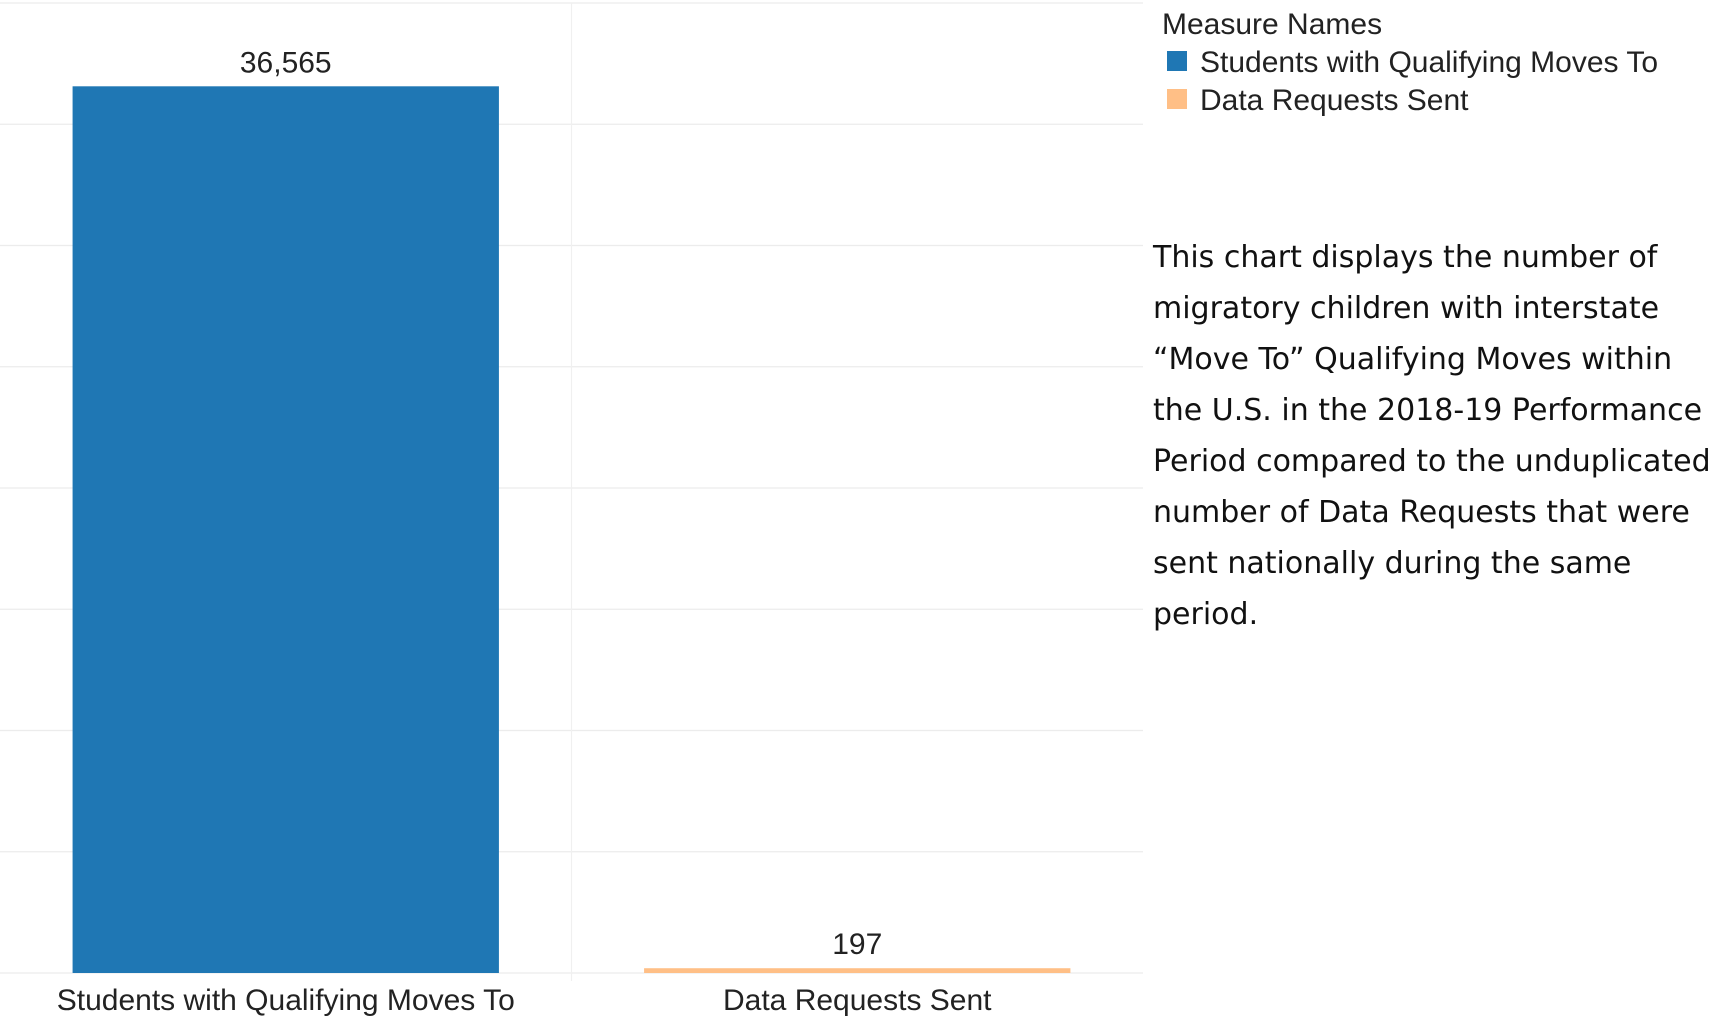 This screenshot has height=1018, width=1730. Describe the element at coordinates (1429, 62) in the screenshot. I see `legend-label: Students with Qualifying Moves To` at that location.